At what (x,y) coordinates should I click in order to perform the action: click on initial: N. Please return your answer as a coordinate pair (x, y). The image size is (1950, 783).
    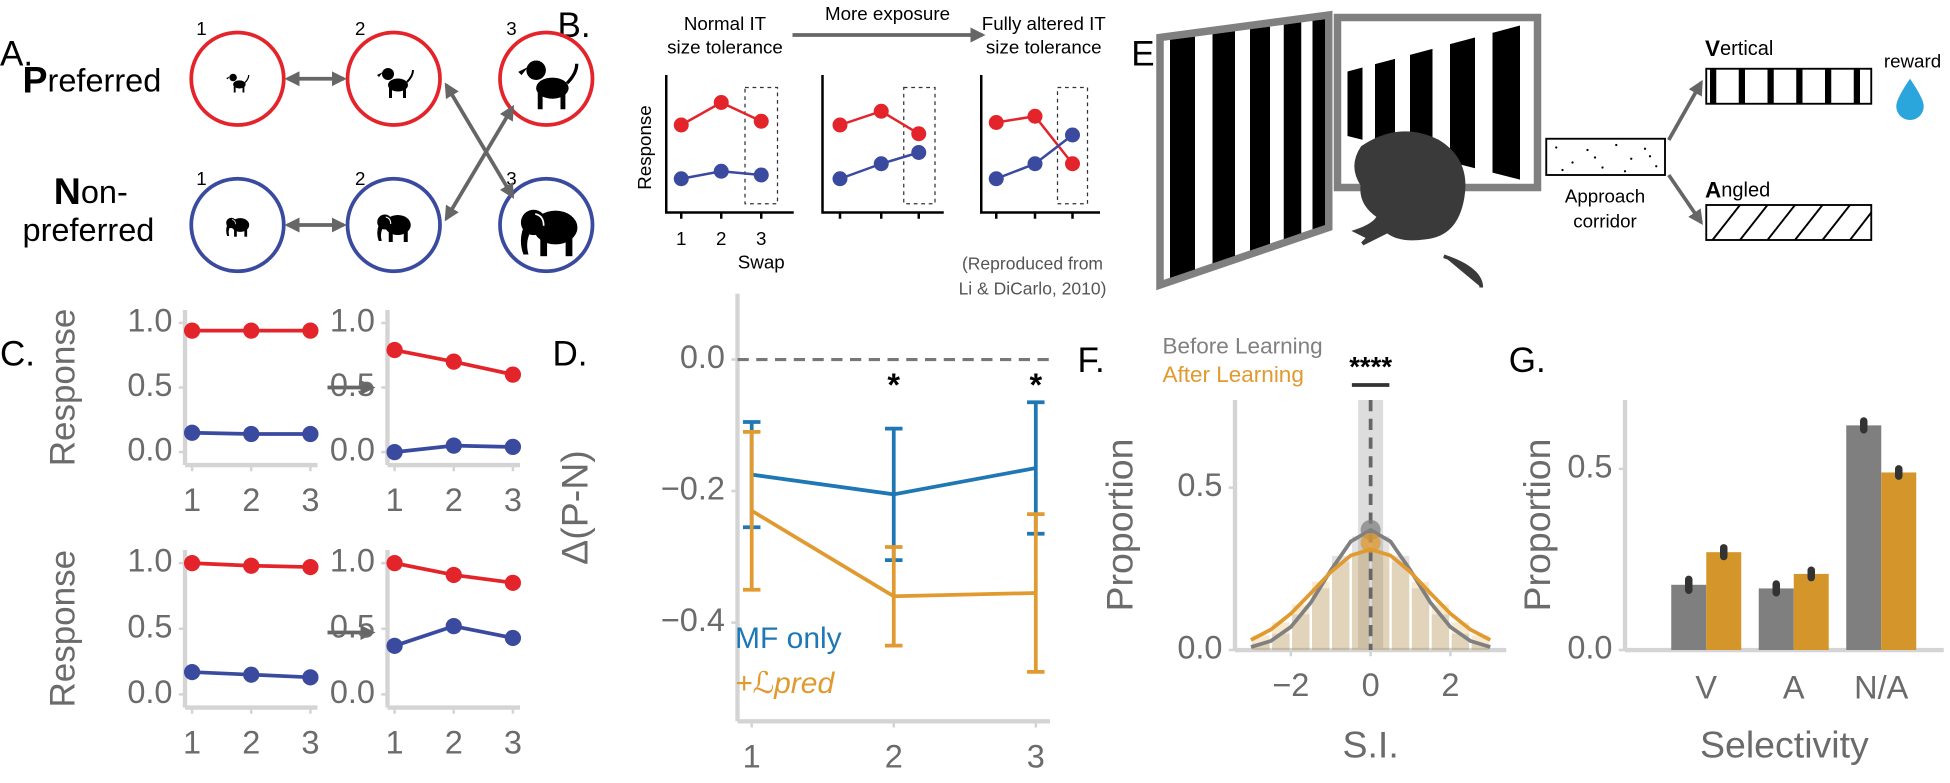
    Looking at the image, I should click on (67, 191).